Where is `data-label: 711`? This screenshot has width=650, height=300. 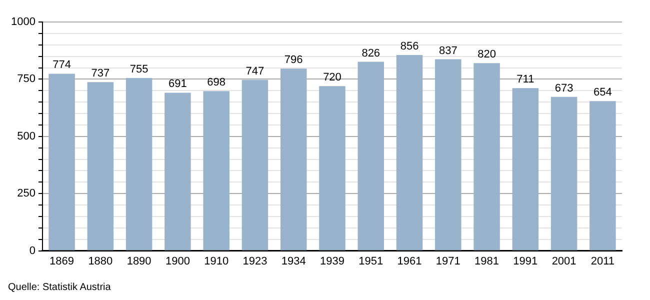 data-label: 711 is located at coordinates (525, 80).